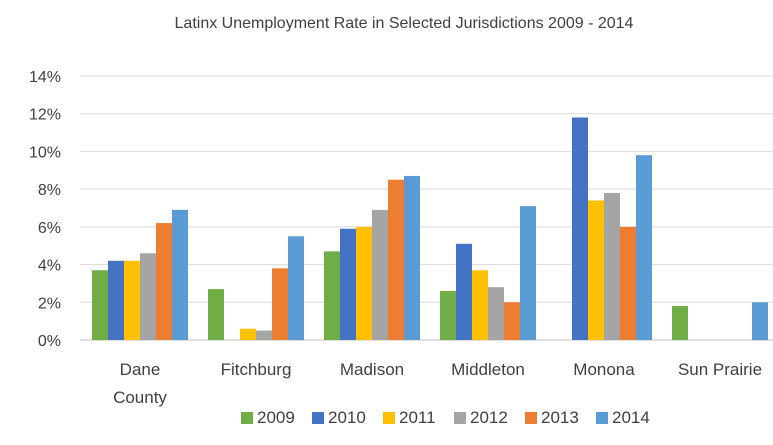  What do you see at coordinates (347, 417) in the screenshot?
I see `legend-label-2010: 2010` at bounding box center [347, 417].